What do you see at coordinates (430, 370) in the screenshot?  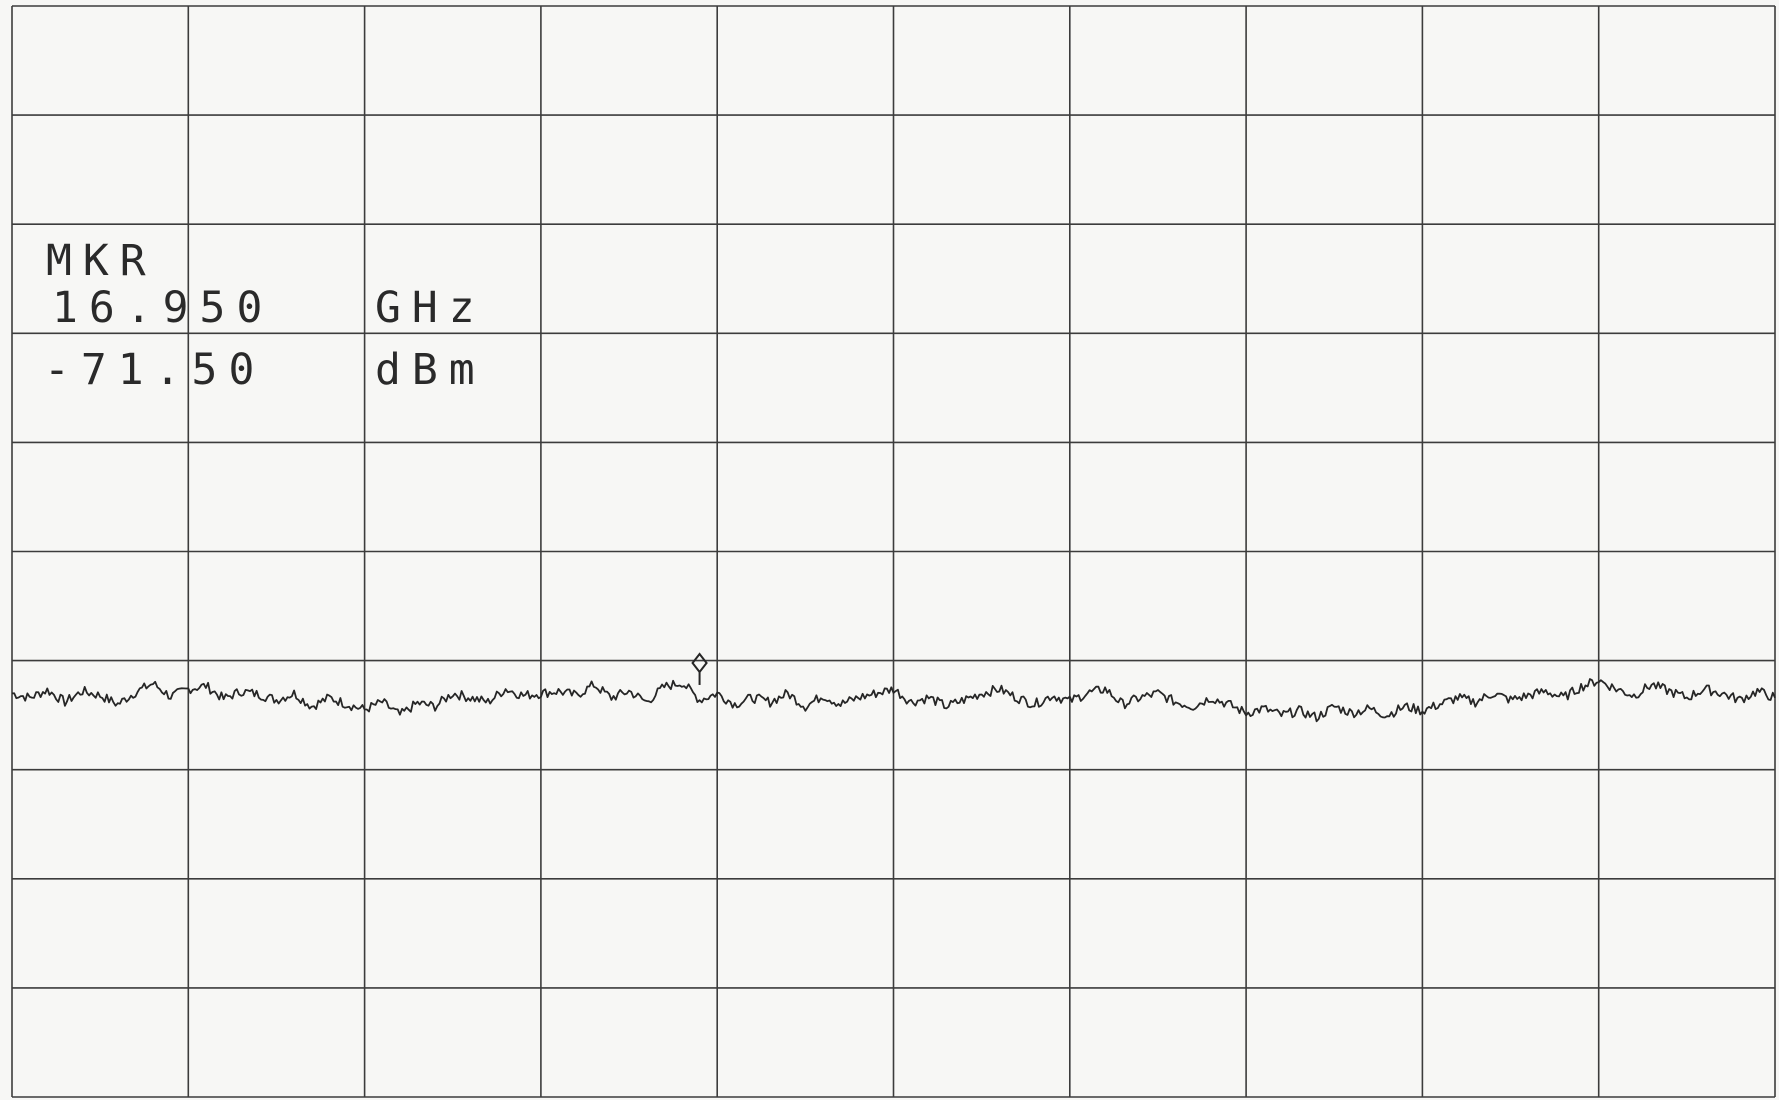 I see `marker-level-unit: dBm` at bounding box center [430, 370].